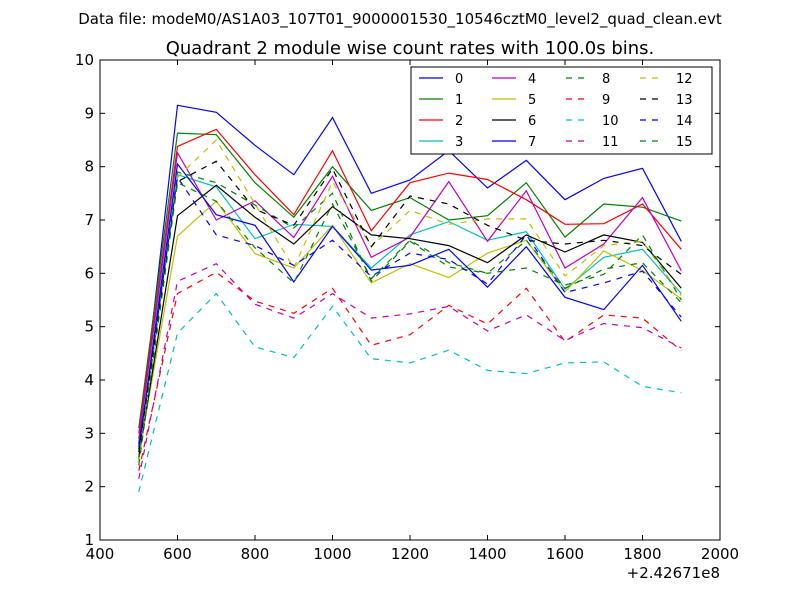 The width and height of the screenshot is (800, 600). I want to click on y-tick-label: 1, so click(89, 540).